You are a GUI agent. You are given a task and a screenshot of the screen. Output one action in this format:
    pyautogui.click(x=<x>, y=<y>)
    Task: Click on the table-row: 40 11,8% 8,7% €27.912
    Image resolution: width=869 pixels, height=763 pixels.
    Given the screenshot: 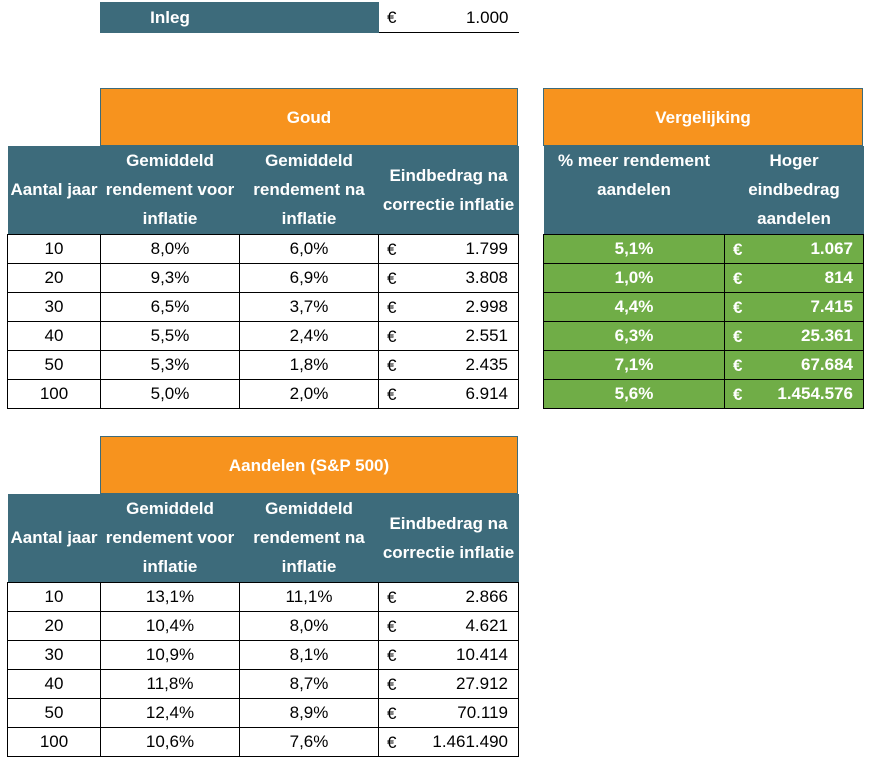 What is the action you would take?
    pyautogui.click(x=263, y=683)
    